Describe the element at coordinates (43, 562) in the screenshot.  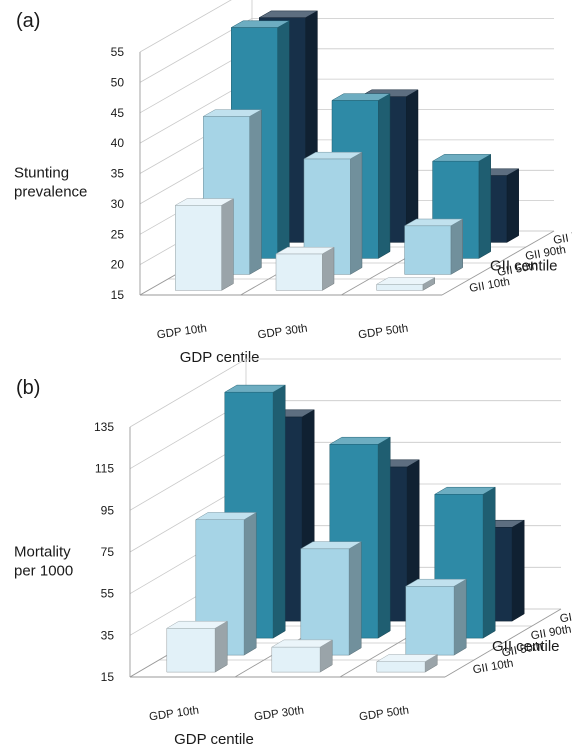
I see `y-axis-title: Mortality per 1000` at that location.